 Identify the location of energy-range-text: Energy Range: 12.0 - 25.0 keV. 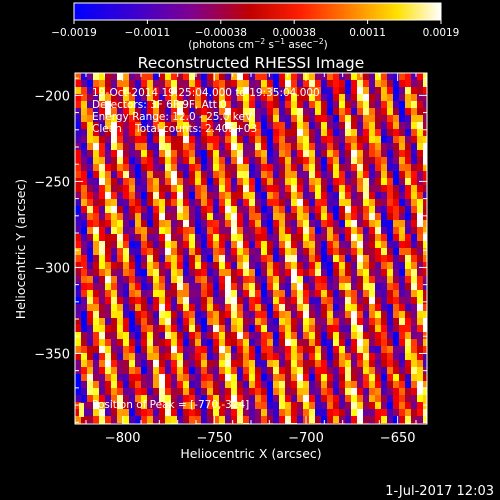
(172, 117).